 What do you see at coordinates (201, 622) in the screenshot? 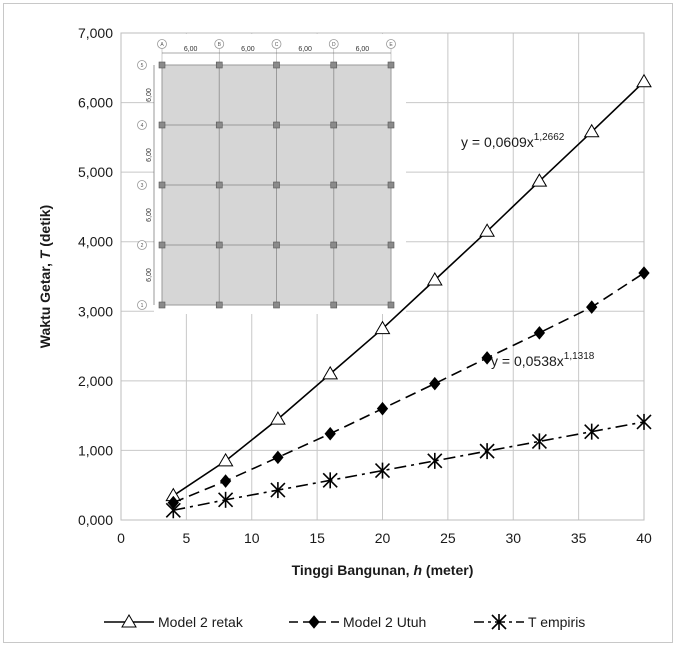
I see `legend-label-0: Model 2 retak` at bounding box center [201, 622].